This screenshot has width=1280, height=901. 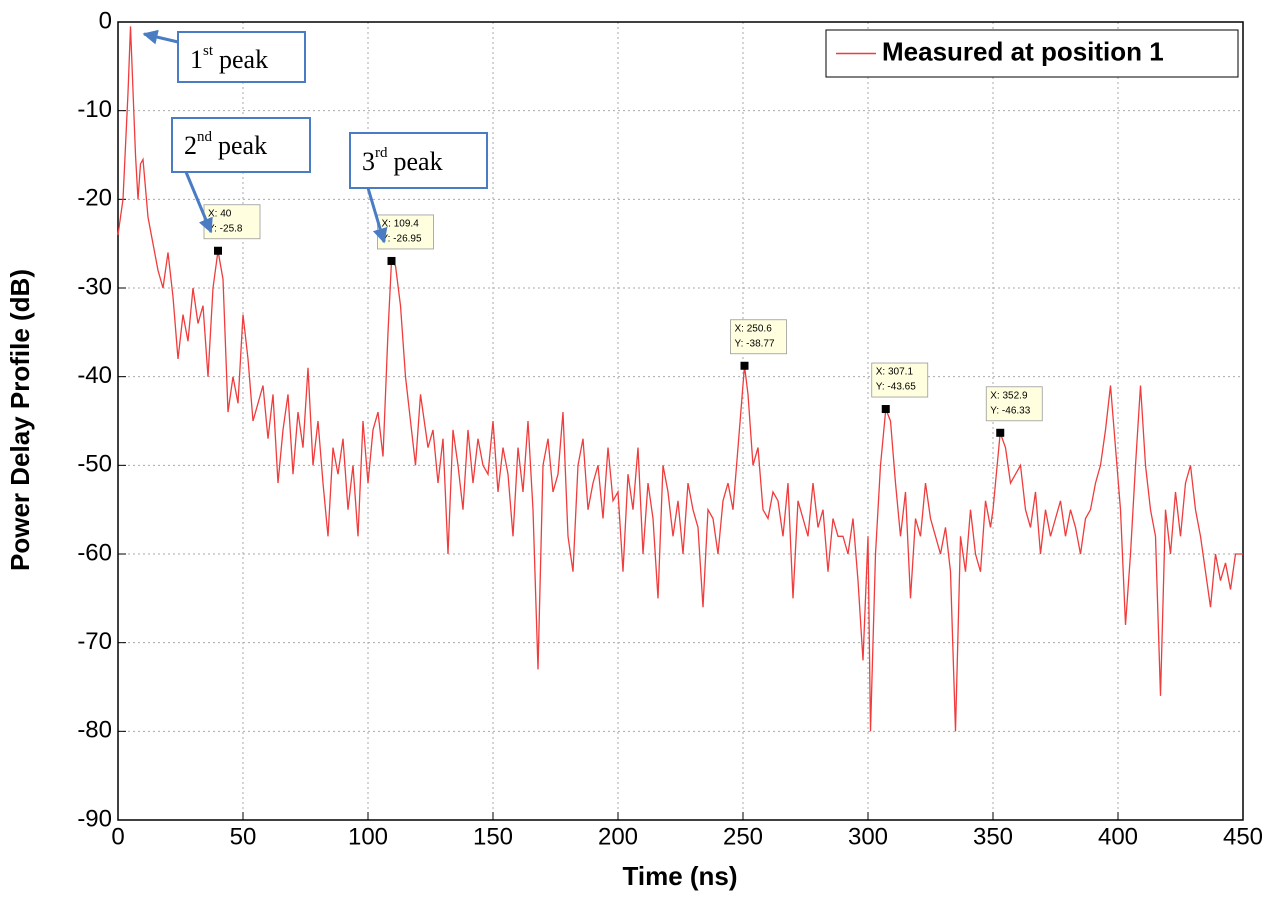 I want to click on callout-text: 2nd peak, so click(x=225, y=144).